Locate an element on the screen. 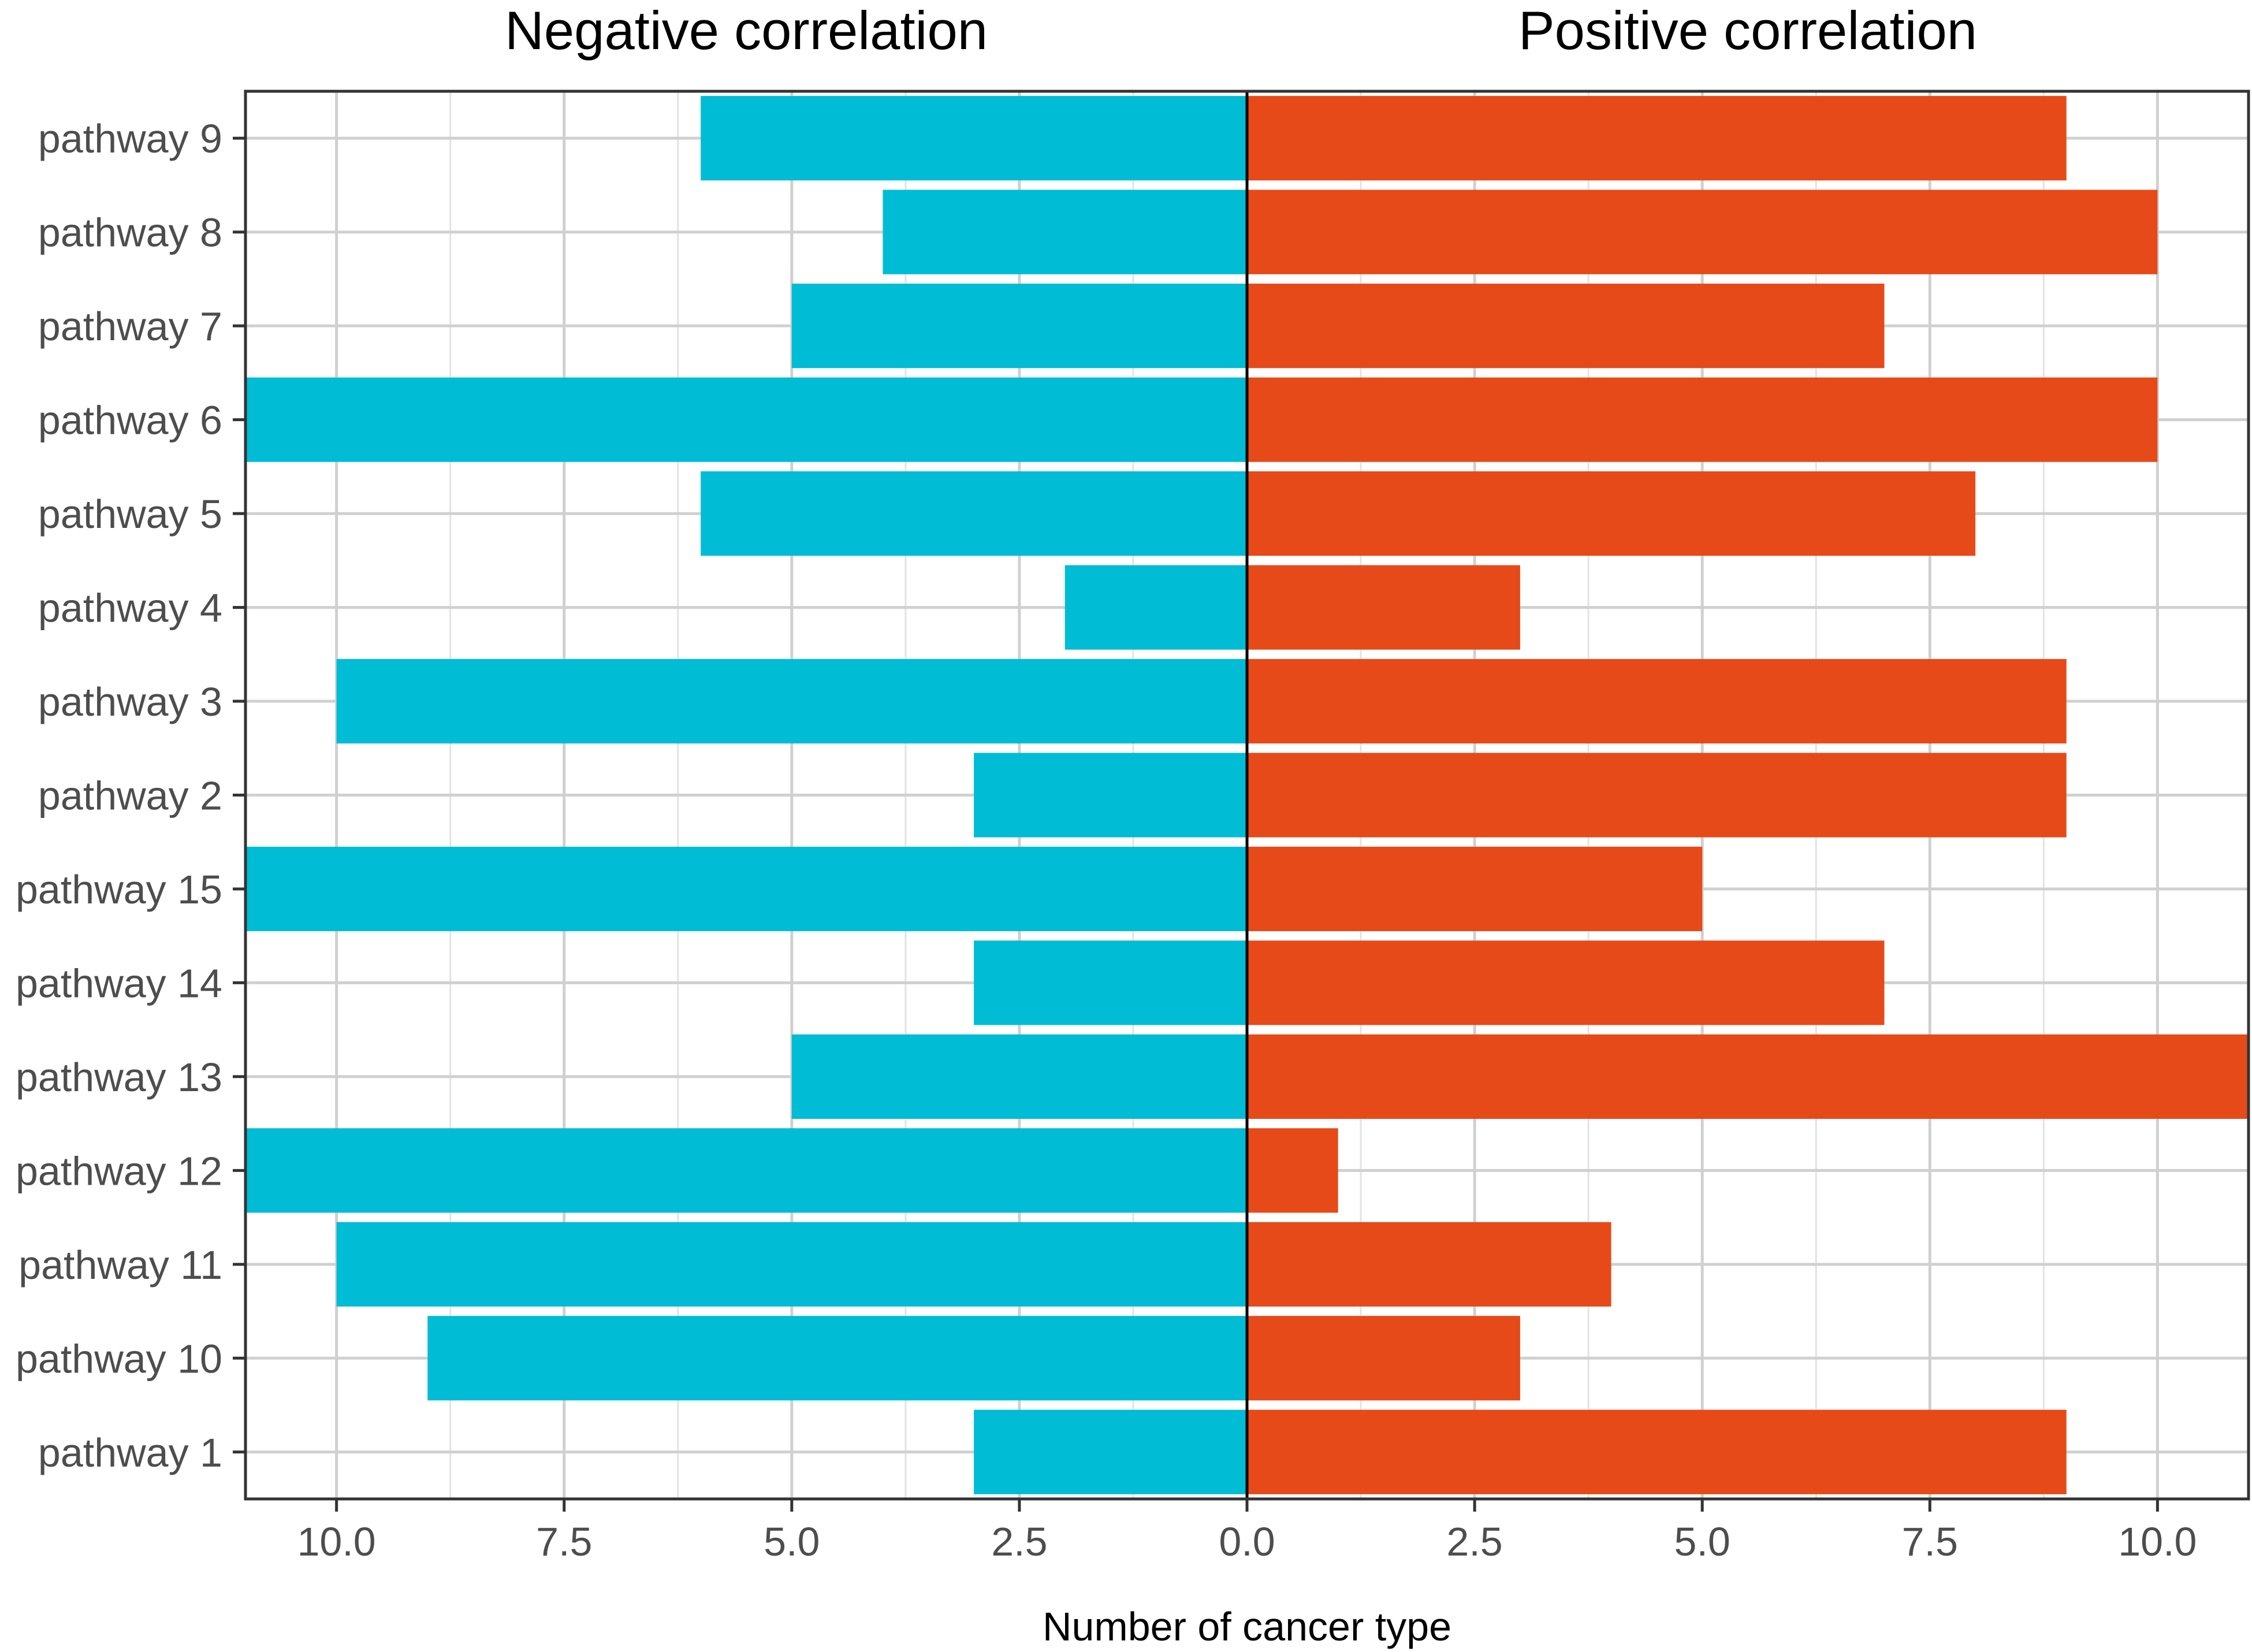 This screenshot has height=1652, width=2252. y-tick-label: pathway 4 is located at coordinates (130, 609).